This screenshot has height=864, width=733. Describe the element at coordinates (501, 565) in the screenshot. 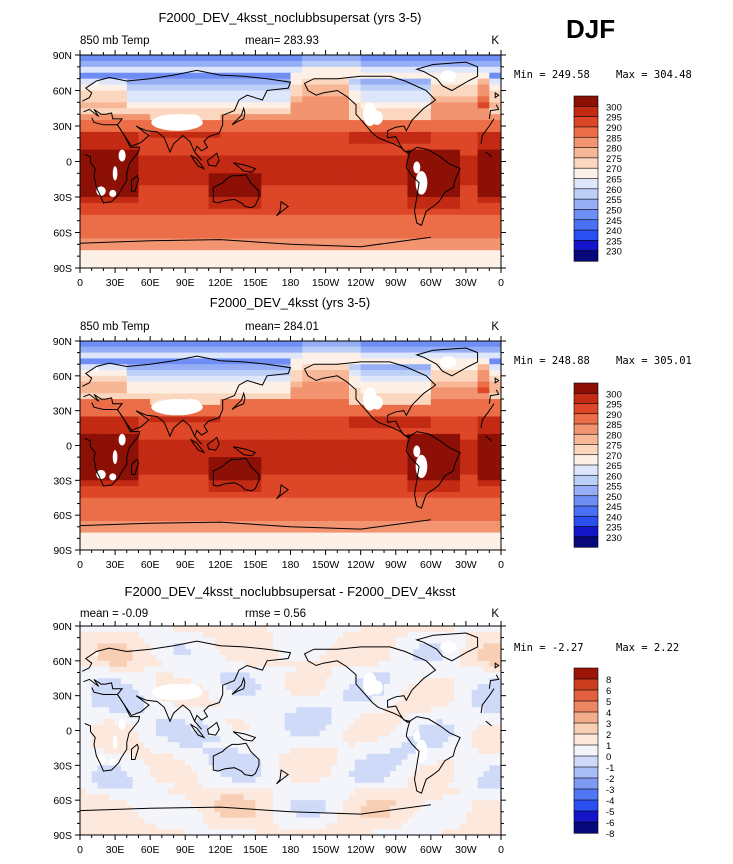

I see `lon-tick-label: 0` at that location.